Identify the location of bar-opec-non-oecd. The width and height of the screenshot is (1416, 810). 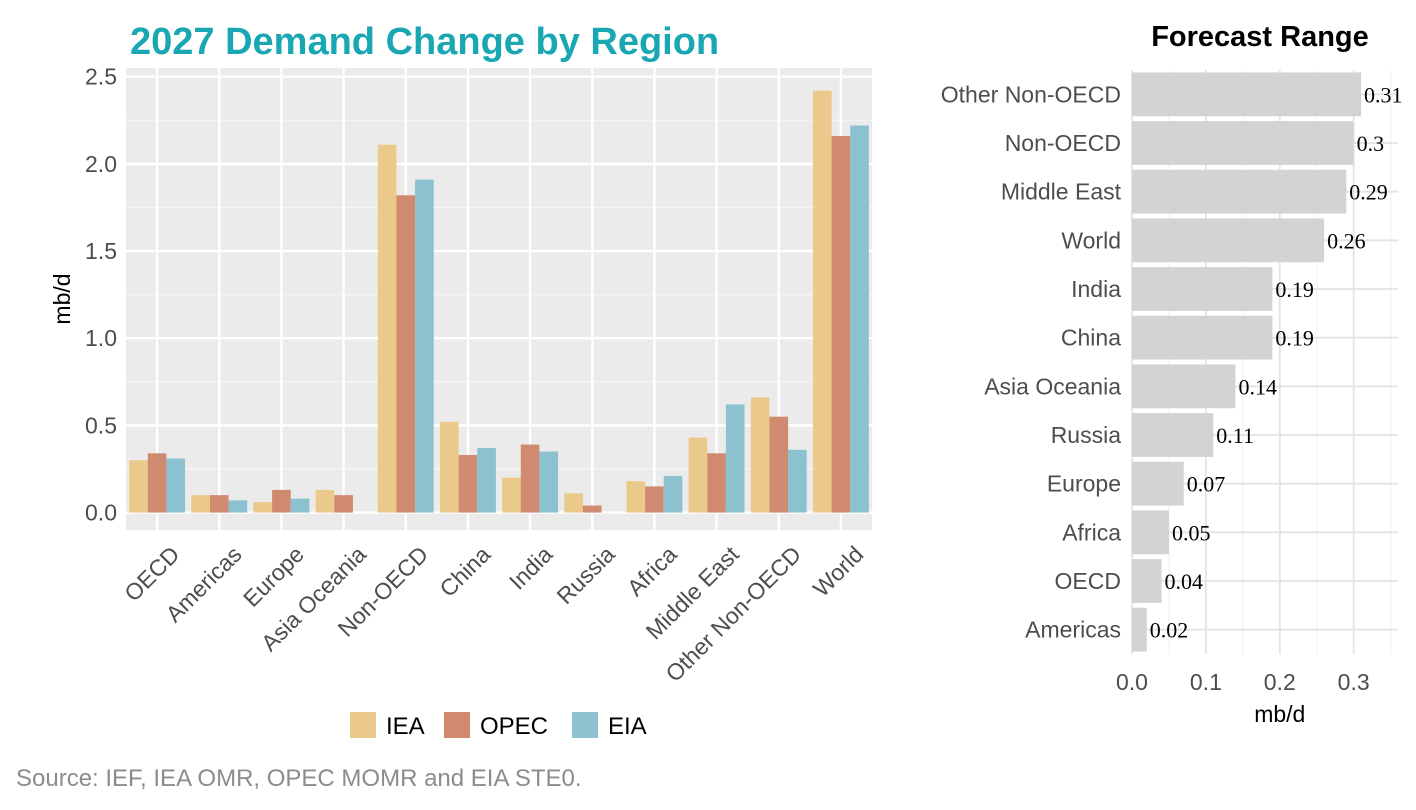
(406, 354).